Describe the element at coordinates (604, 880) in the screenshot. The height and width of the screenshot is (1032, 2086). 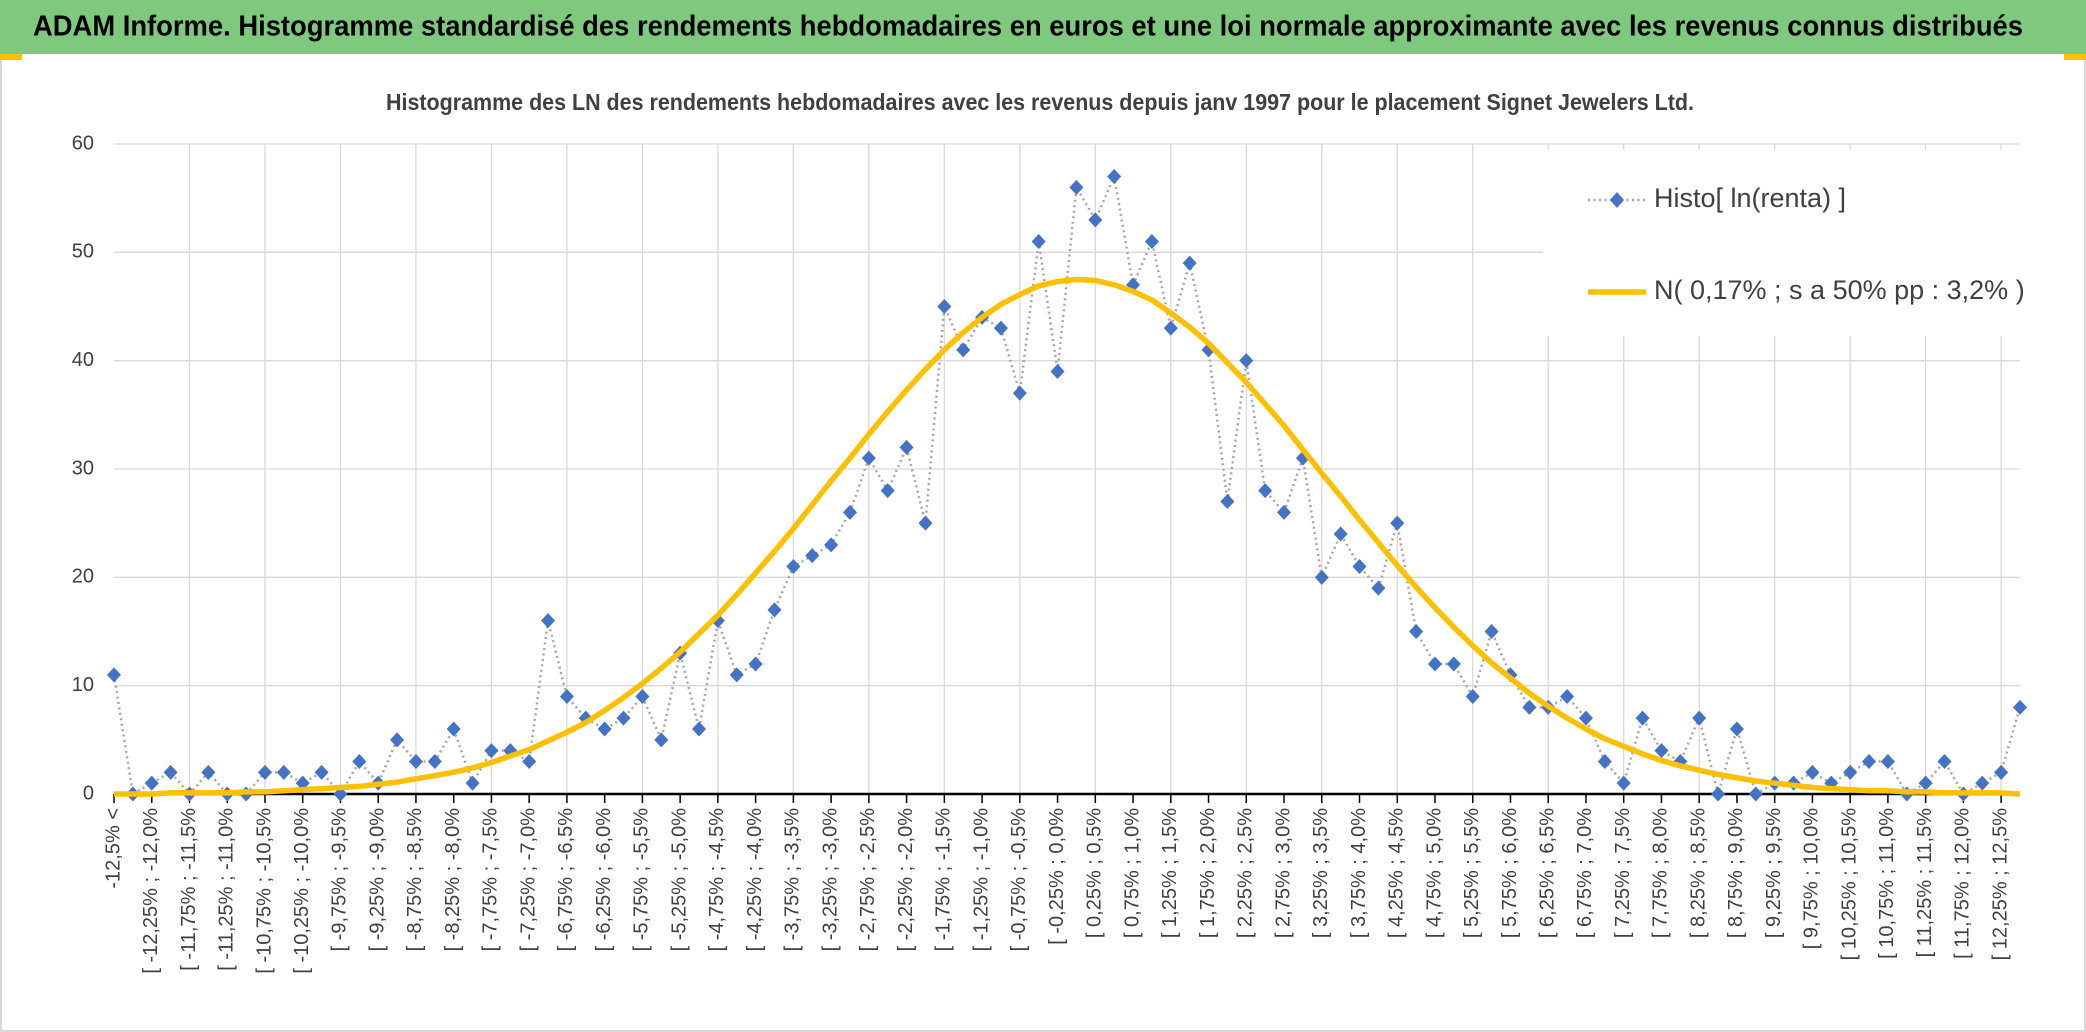
I see `x-tick-label: [ -6,25% ; -6,0%` at that location.